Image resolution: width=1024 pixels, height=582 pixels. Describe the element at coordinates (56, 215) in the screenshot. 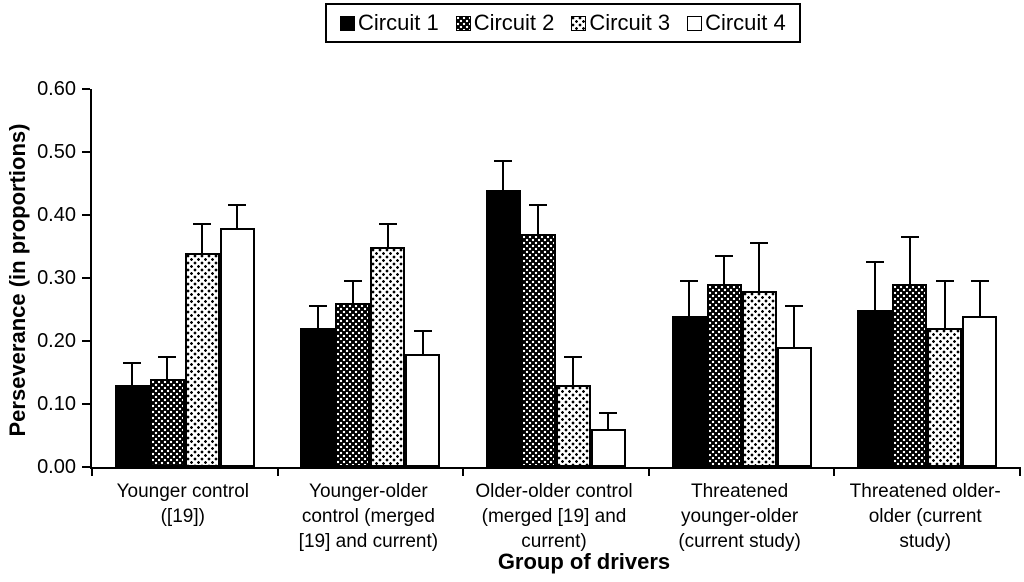

I see `y-tick-label: 0.40` at that location.